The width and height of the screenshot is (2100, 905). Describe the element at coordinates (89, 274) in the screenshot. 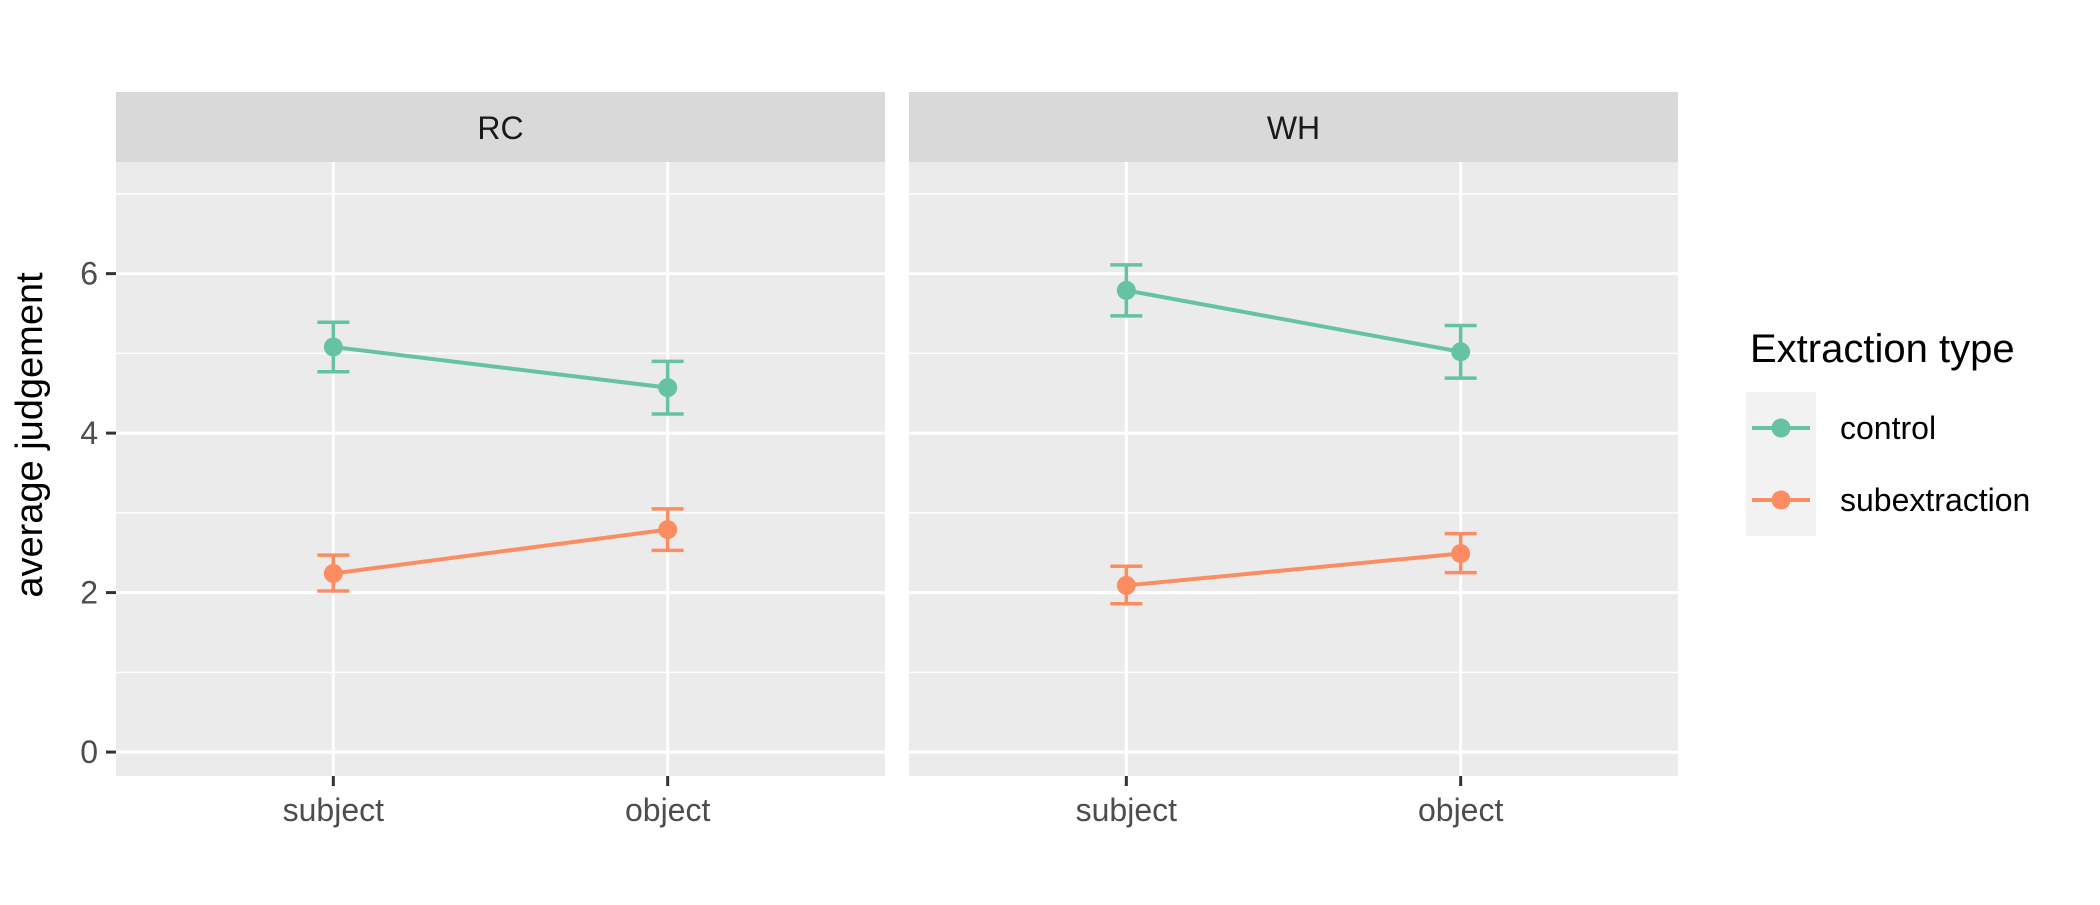

I see `y-tick-label: 6` at that location.